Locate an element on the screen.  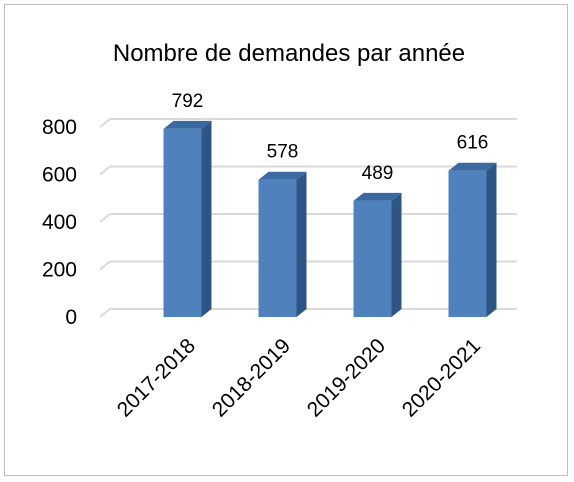
x-tick-label: 2017-2018 is located at coordinates (156, 377).